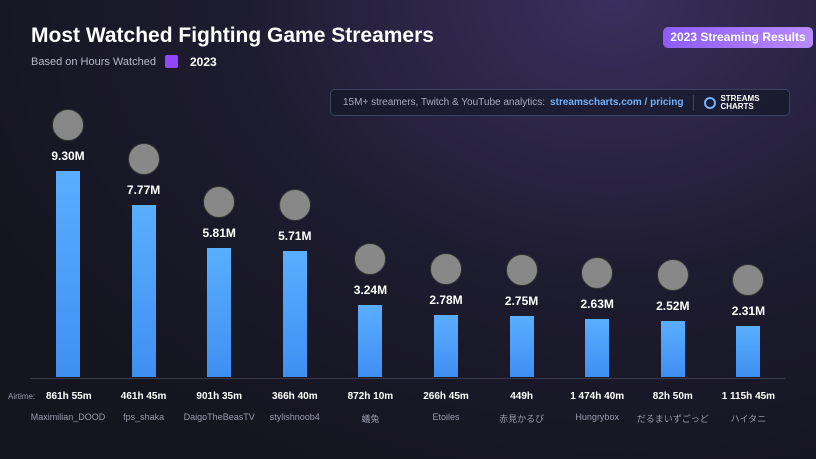 The height and width of the screenshot is (459, 816). What do you see at coordinates (522, 419) in the screenshot?
I see `streamer-name: 赤見かるび` at bounding box center [522, 419].